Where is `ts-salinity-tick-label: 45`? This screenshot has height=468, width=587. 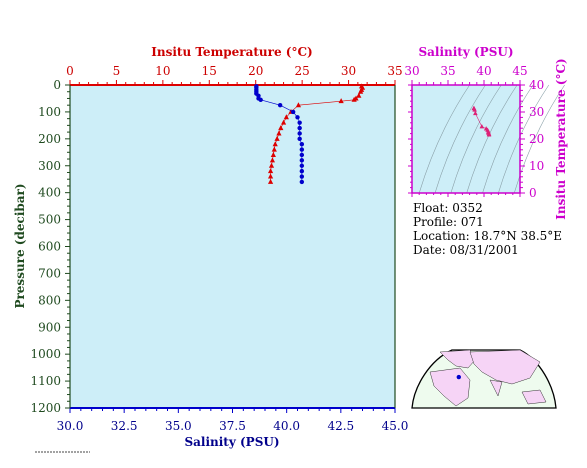 ts-salinity-tick-label: 45 is located at coordinates (519, 71).